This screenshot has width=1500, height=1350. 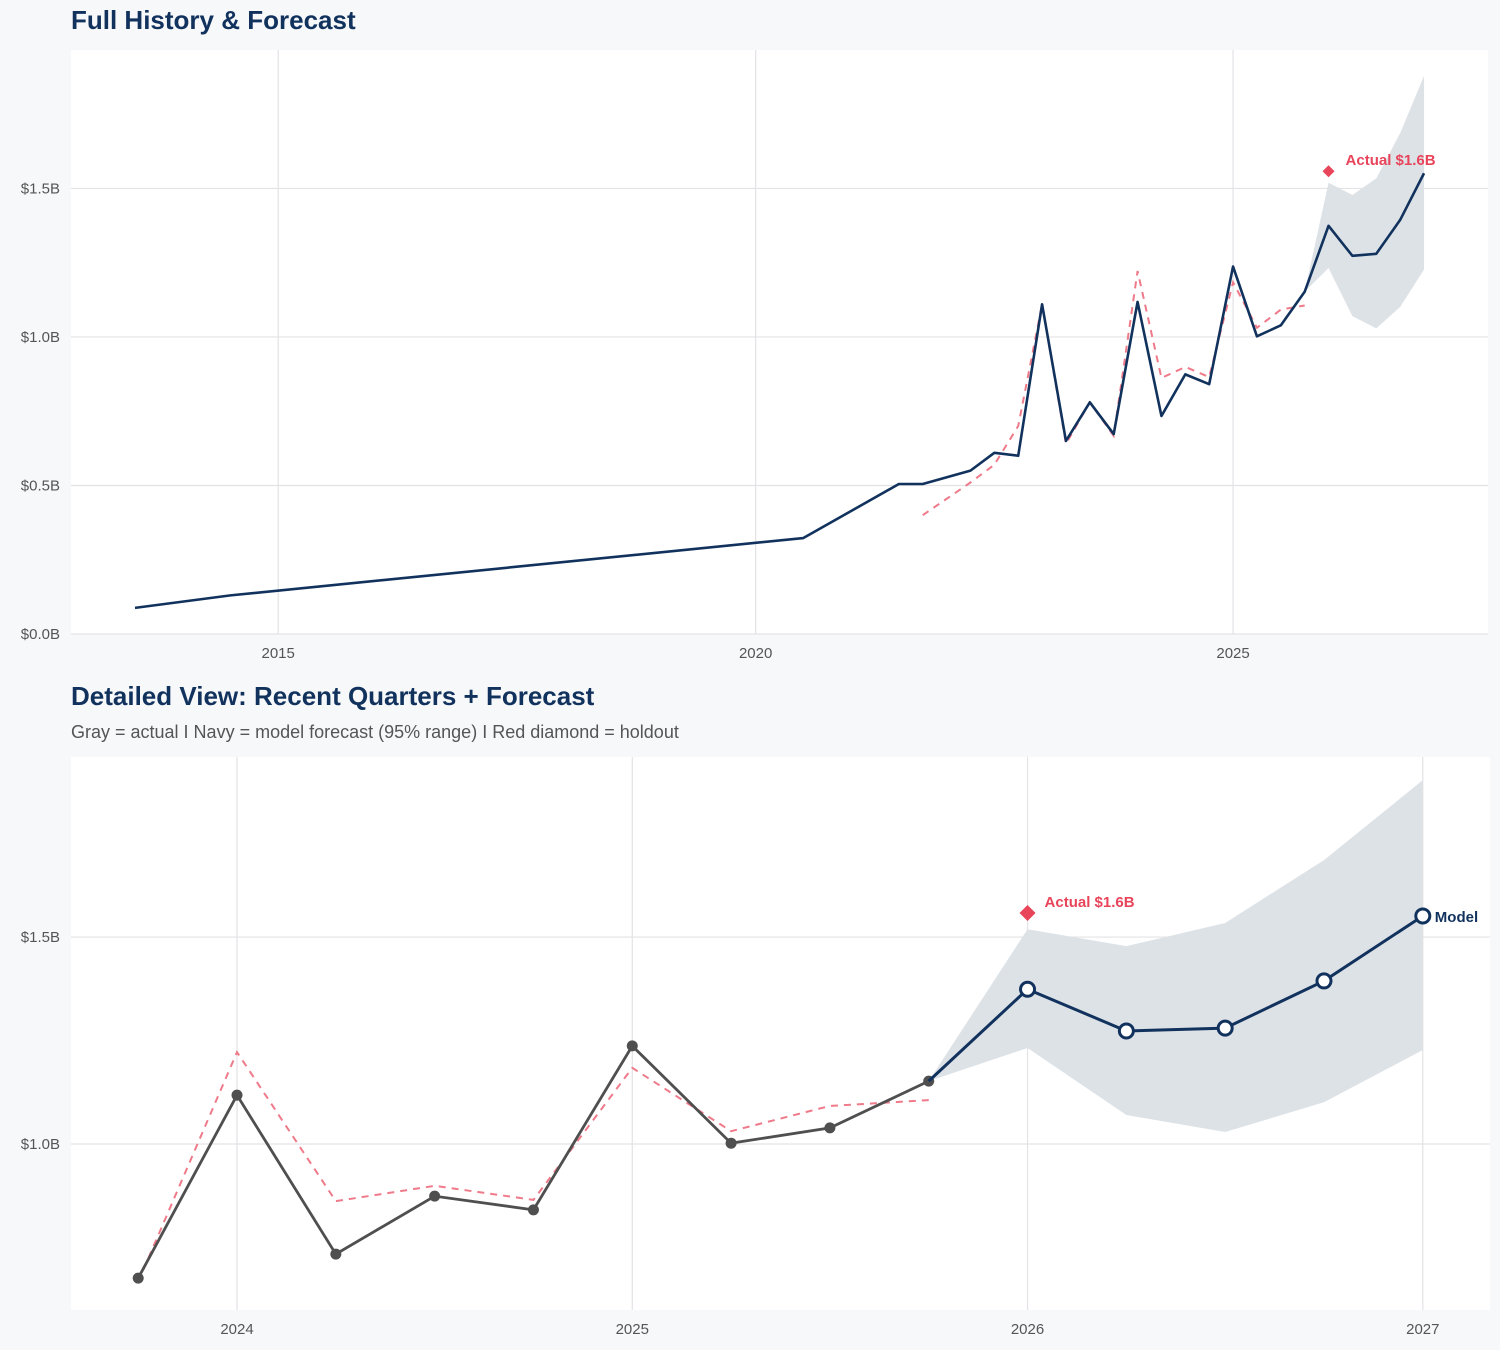 I want to click on bottom-forecast-line, so click(x=1175, y=998).